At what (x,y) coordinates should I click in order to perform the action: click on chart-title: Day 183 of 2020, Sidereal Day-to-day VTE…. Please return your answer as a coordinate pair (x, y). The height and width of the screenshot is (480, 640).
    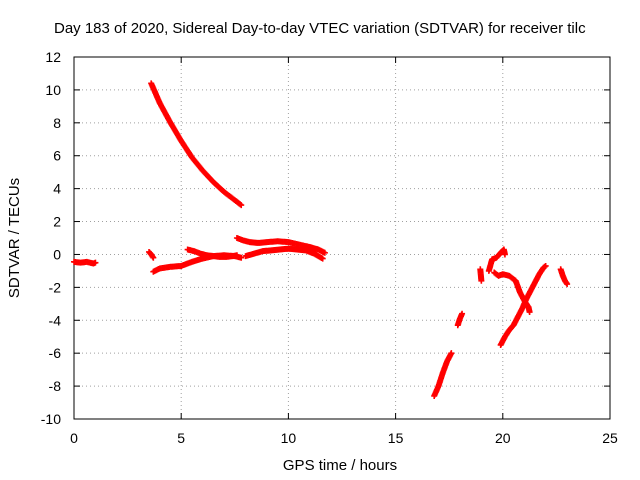
    Looking at the image, I should click on (320, 28).